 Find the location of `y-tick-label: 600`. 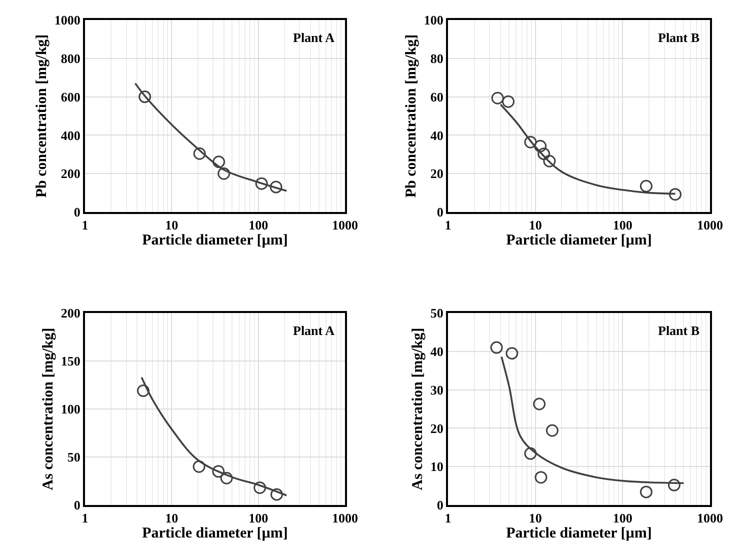

y-tick-label: 600 is located at coordinates (70, 96).